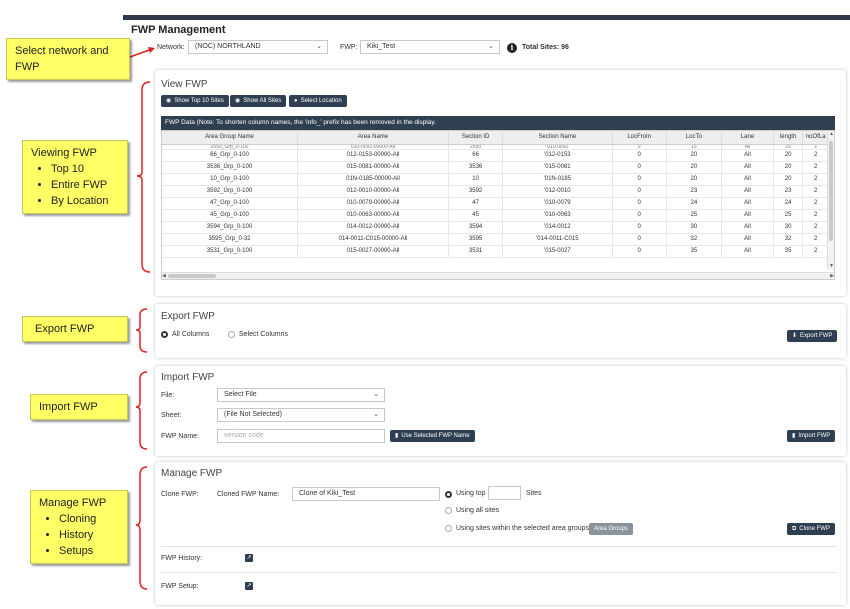 This screenshot has width=850, height=609. I want to click on cloned-fwp-name-input: Clone of Kiki_Test, so click(366, 494).